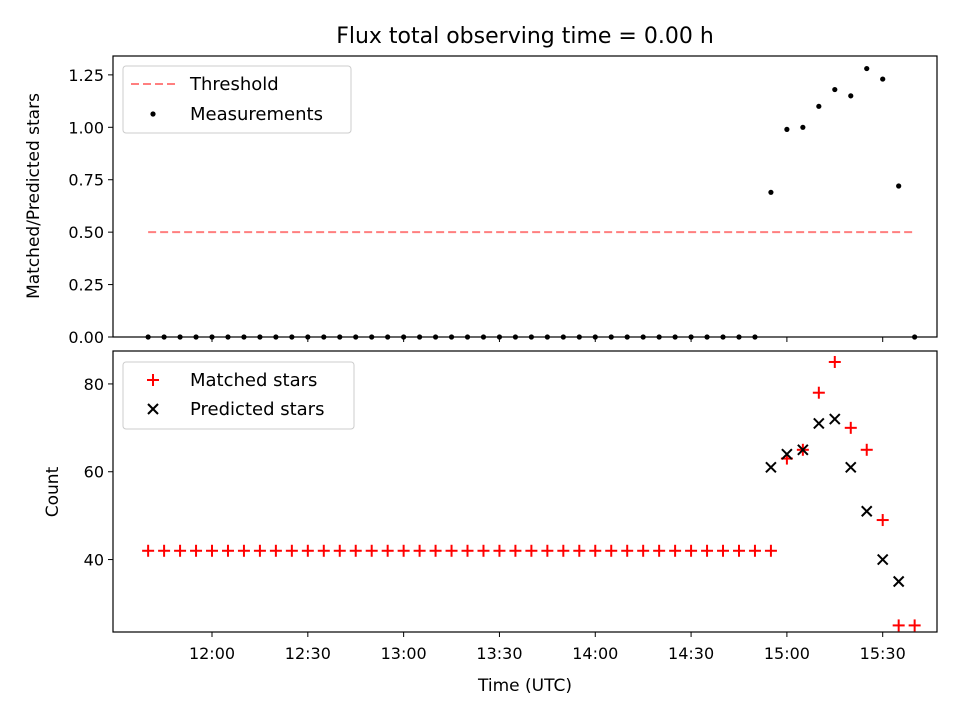  Describe the element at coordinates (525, 36) in the screenshot. I see `chart-title: Flux total observing time = 0.00 h` at that location.